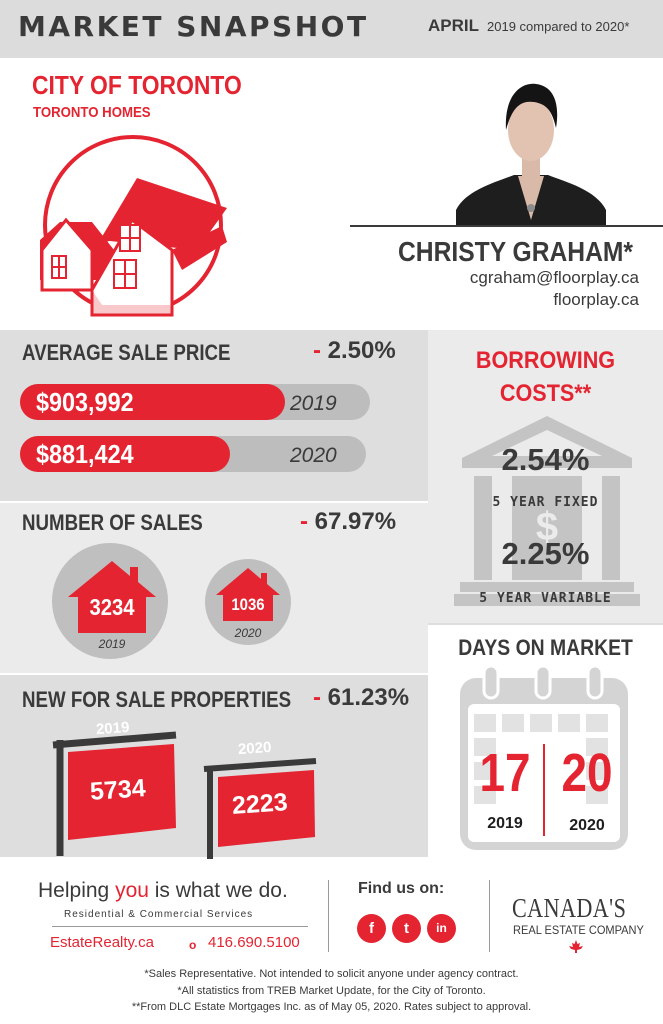  Describe the element at coordinates (544, 757) in the screenshot. I see `calendar-icon` at that location.